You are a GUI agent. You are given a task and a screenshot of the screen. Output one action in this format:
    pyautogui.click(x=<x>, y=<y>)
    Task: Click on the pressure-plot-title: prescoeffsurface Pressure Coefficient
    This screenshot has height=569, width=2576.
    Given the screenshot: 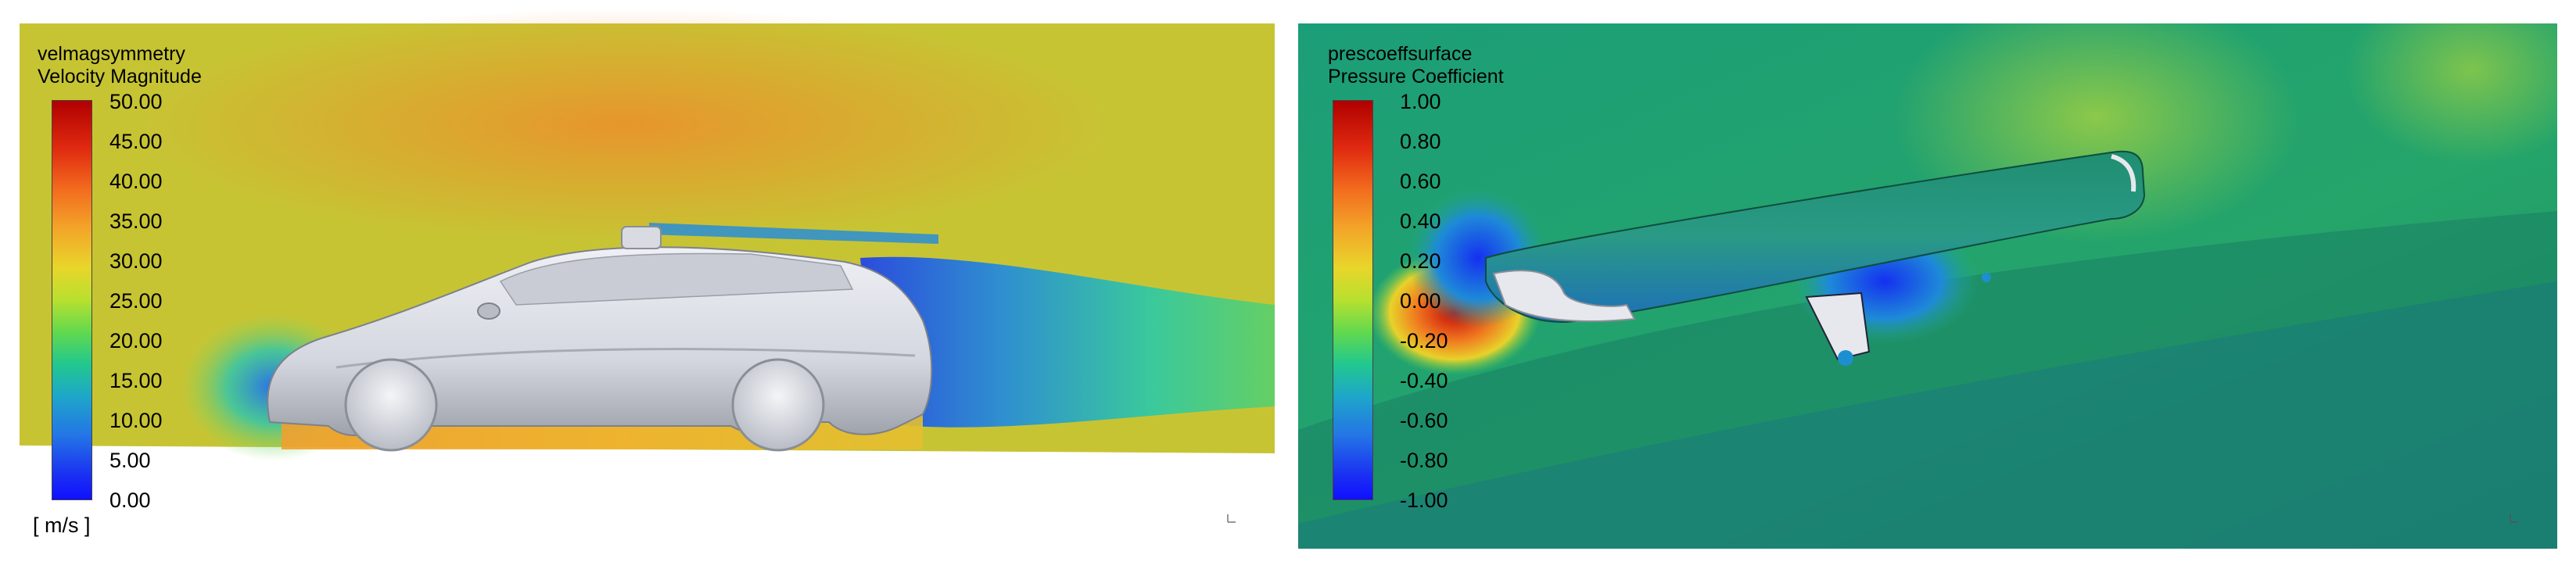 What is the action you would take?
    pyautogui.click(x=1416, y=65)
    